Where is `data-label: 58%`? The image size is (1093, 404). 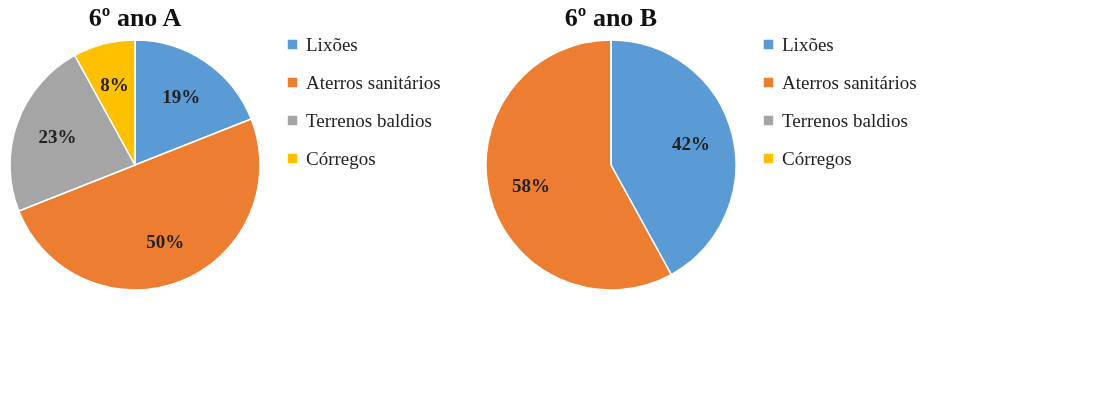
data-label: 58% is located at coordinates (531, 185).